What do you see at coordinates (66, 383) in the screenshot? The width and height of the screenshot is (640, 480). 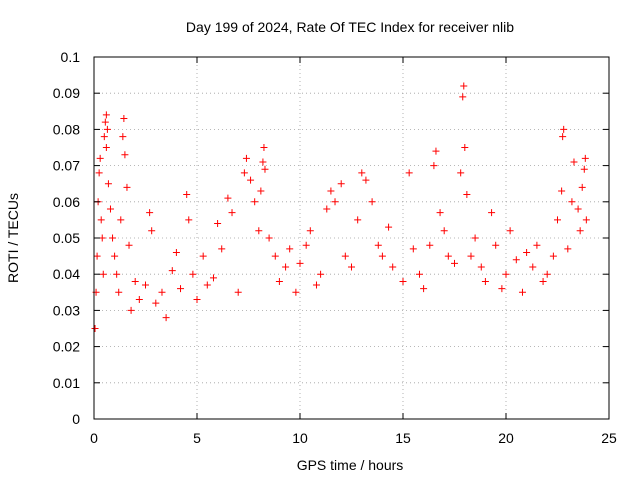 I see `y-tick-label: 0.01` at bounding box center [66, 383].